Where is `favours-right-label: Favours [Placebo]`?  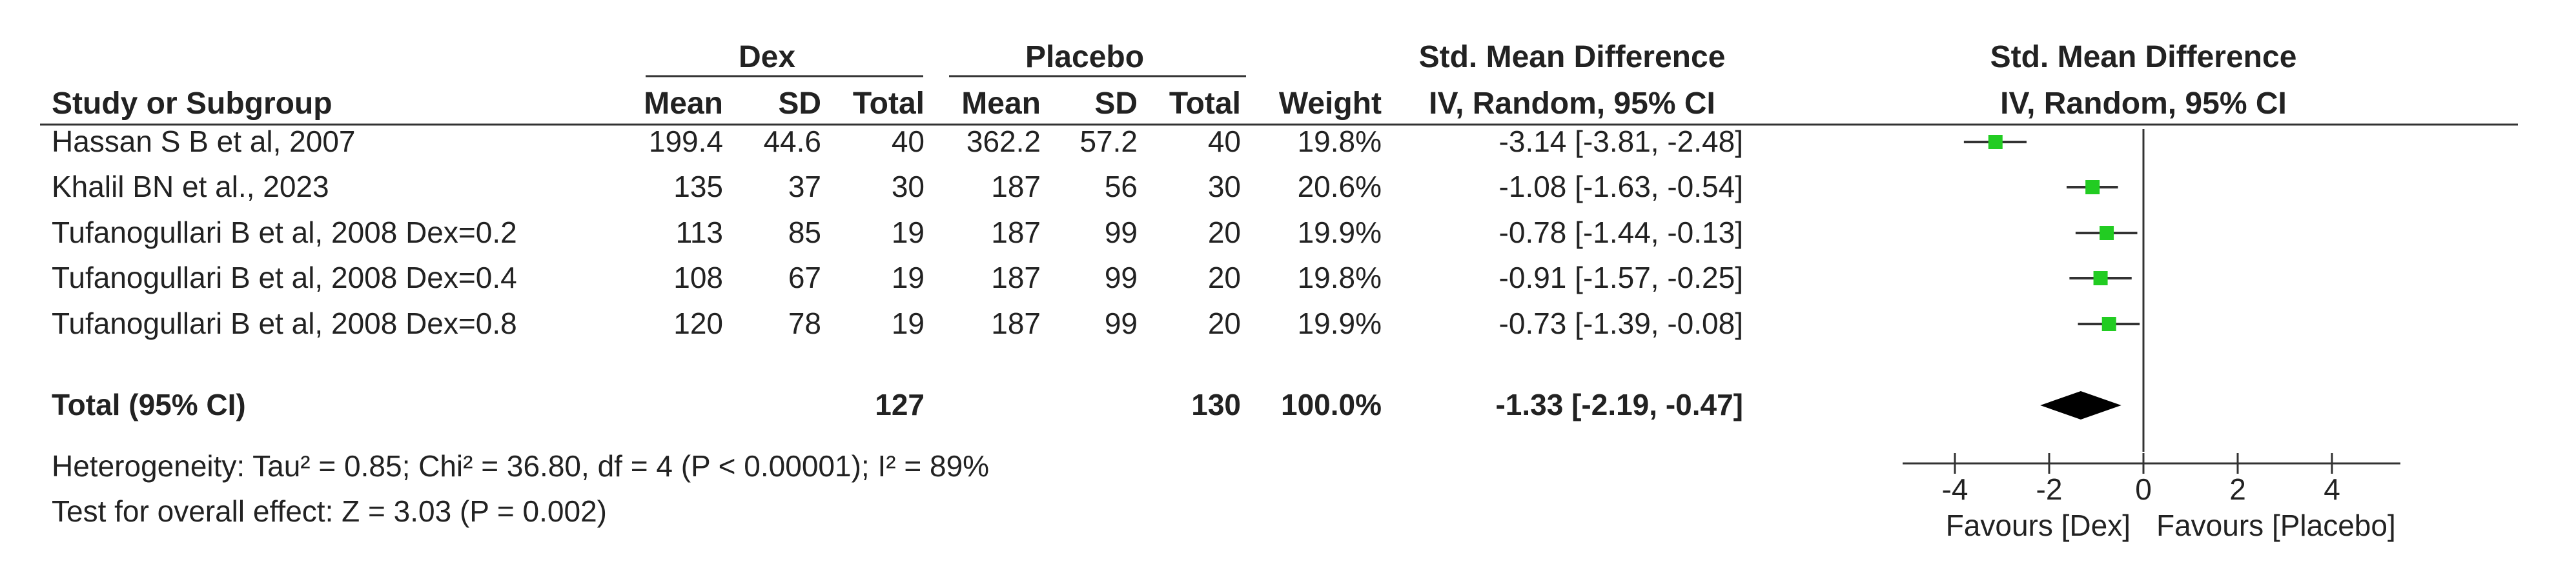
favours-right-label: Favours [Placebo] is located at coordinates (2276, 525).